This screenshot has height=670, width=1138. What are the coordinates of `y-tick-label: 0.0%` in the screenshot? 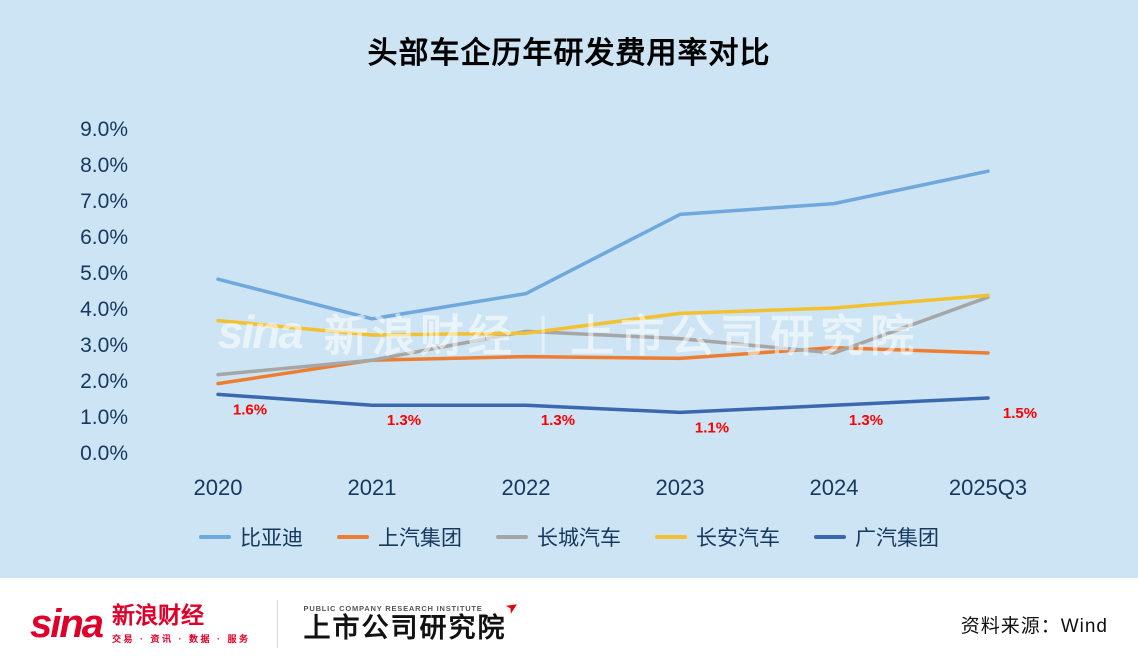 It's located at (104, 453).